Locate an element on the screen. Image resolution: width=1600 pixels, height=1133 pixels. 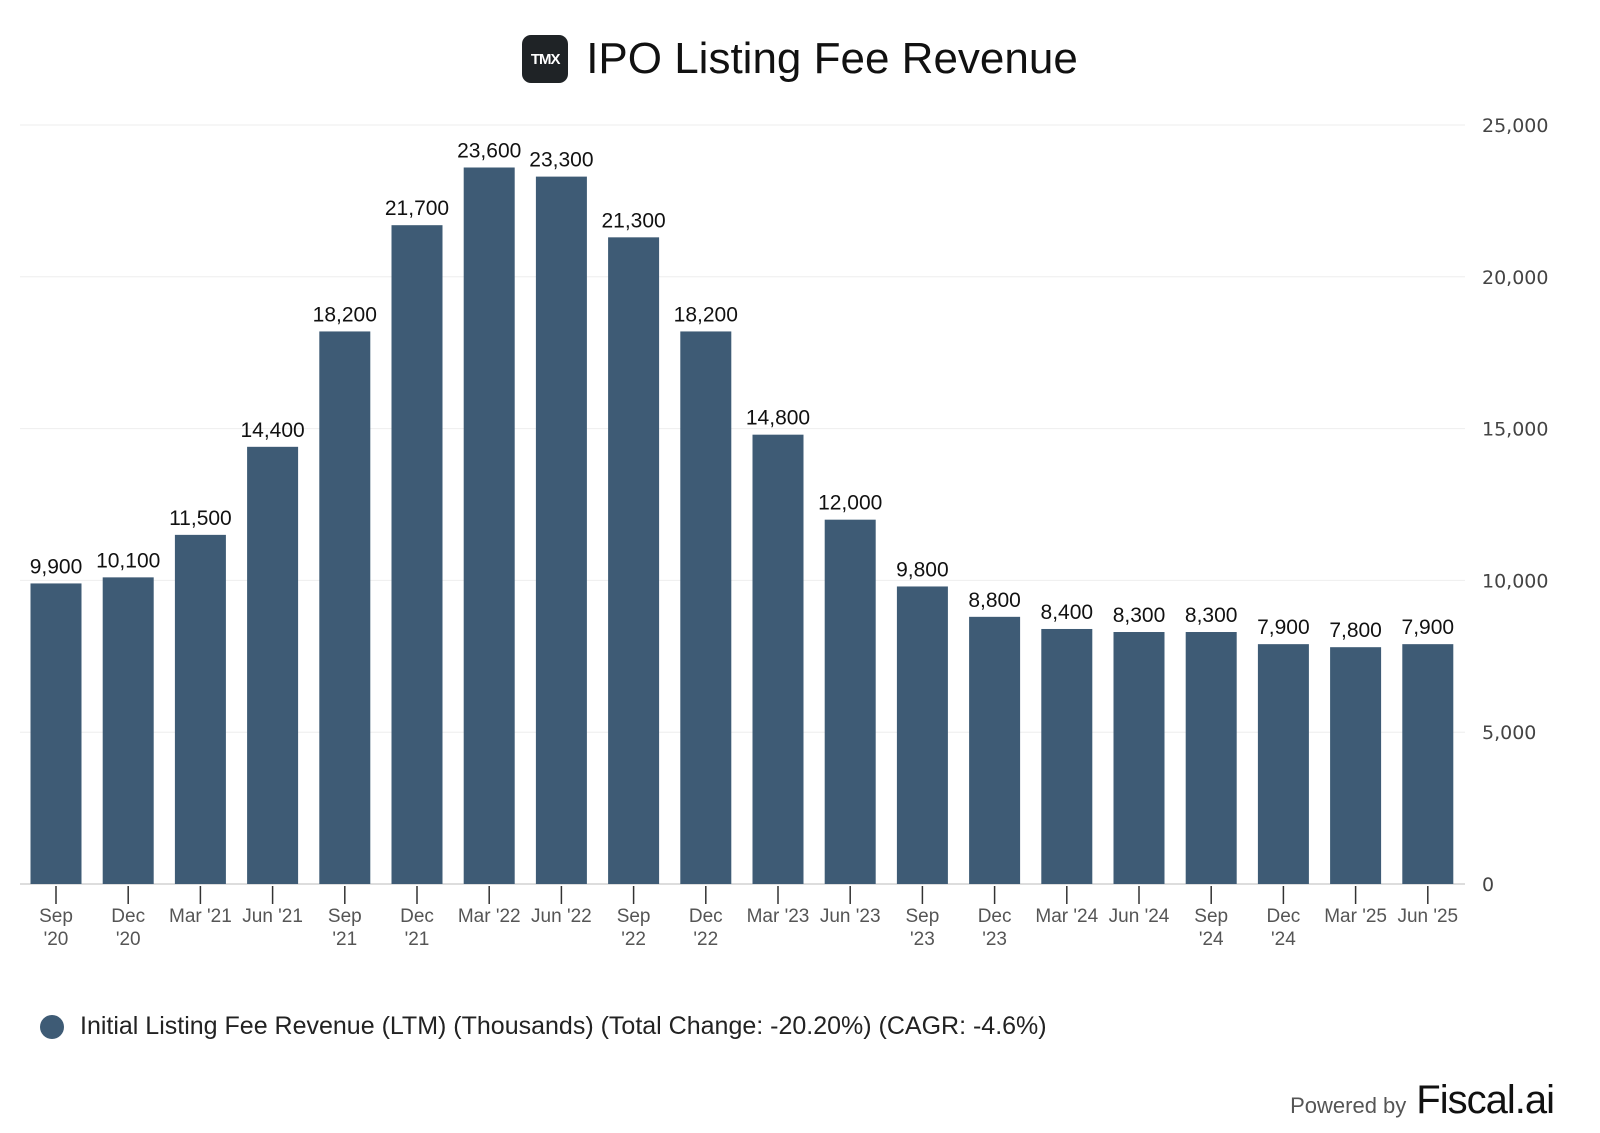
data-label: 9,900 is located at coordinates (56, 566).